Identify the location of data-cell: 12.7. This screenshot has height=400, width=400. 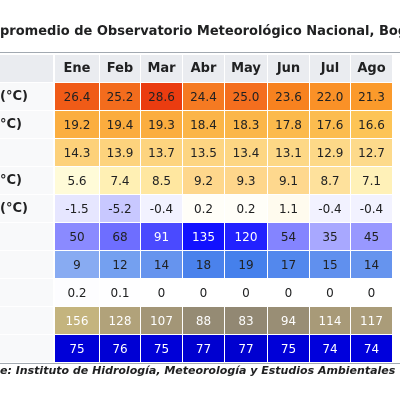
(371, 152).